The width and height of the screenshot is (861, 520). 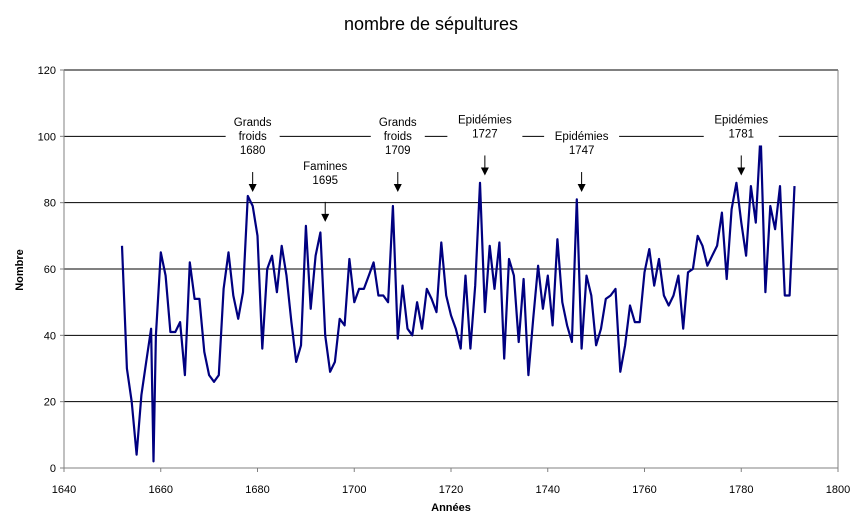 What do you see at coordinates (53, 469) in the screenshot?
I see `y-tick-label: 0` at bounding box center [53, 469].